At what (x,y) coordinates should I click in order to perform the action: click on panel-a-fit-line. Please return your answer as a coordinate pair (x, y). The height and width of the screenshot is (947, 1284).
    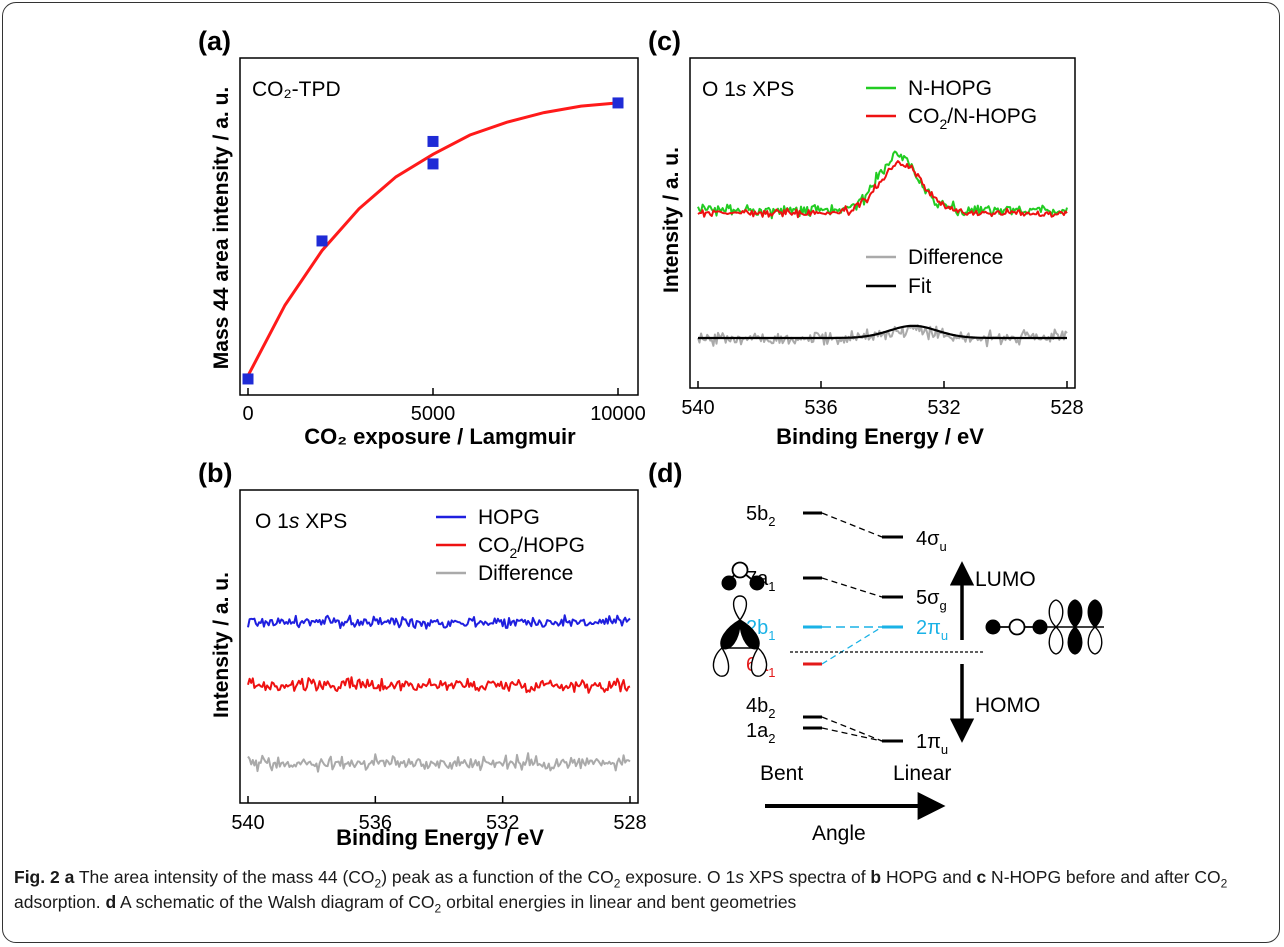
    Looking at the image, I should click on (432, 239).